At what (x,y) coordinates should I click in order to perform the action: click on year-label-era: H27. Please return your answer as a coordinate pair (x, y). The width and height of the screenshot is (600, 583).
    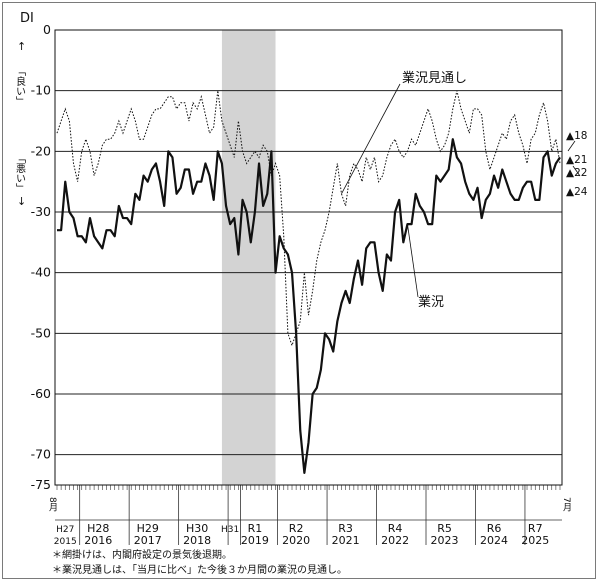
    Looking at the image, I should click on (65, 530).